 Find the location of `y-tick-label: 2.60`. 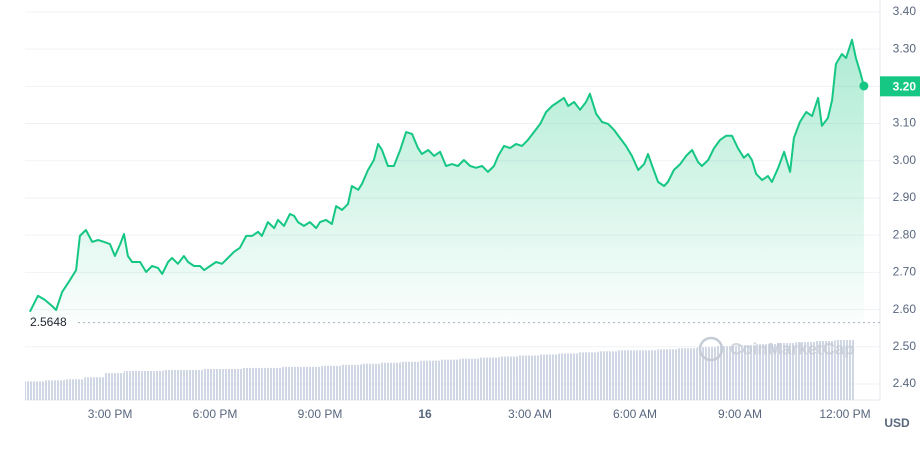

y-tick-label: 2.60 is located at coordinates (905, 309).